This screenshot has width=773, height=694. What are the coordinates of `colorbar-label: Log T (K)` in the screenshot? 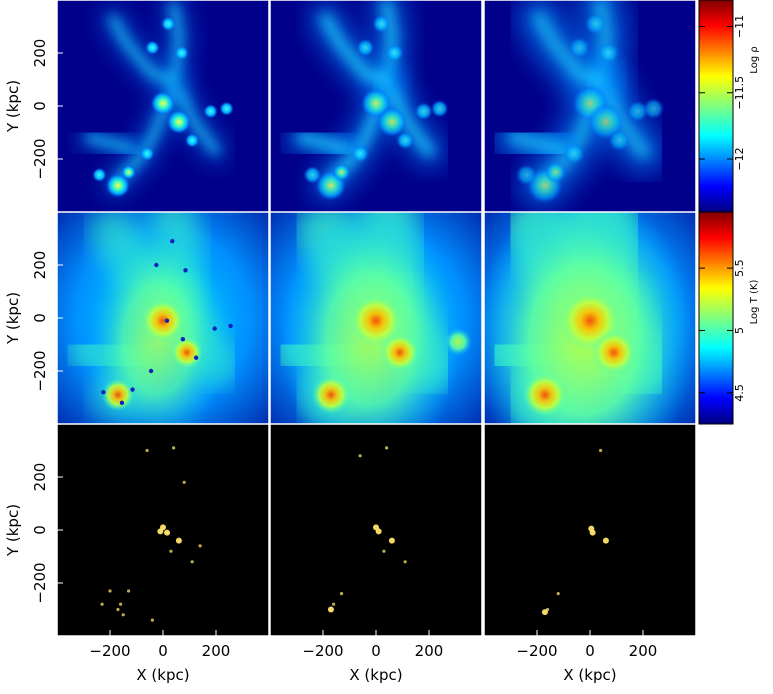 It's located at (754, 302).